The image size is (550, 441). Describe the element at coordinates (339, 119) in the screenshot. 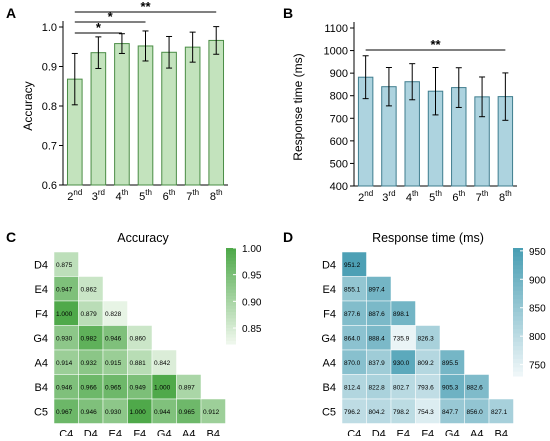

I see `rt-y-tick-label: 700` at that location.